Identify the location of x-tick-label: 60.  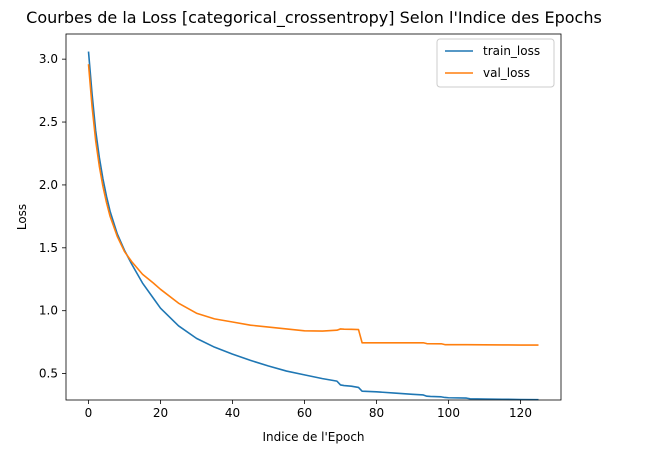
(304, 413).